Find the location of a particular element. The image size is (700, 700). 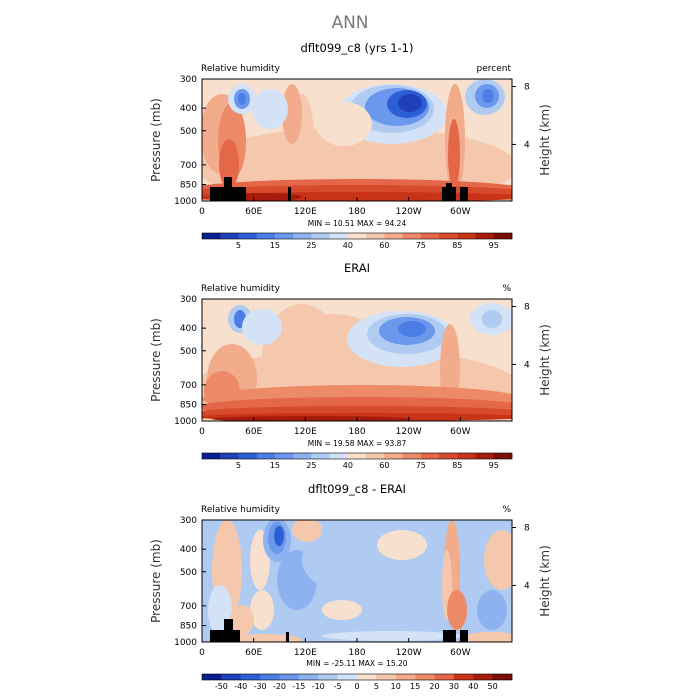

y-tick-label: 1000 is located at coordinates (185, 422).